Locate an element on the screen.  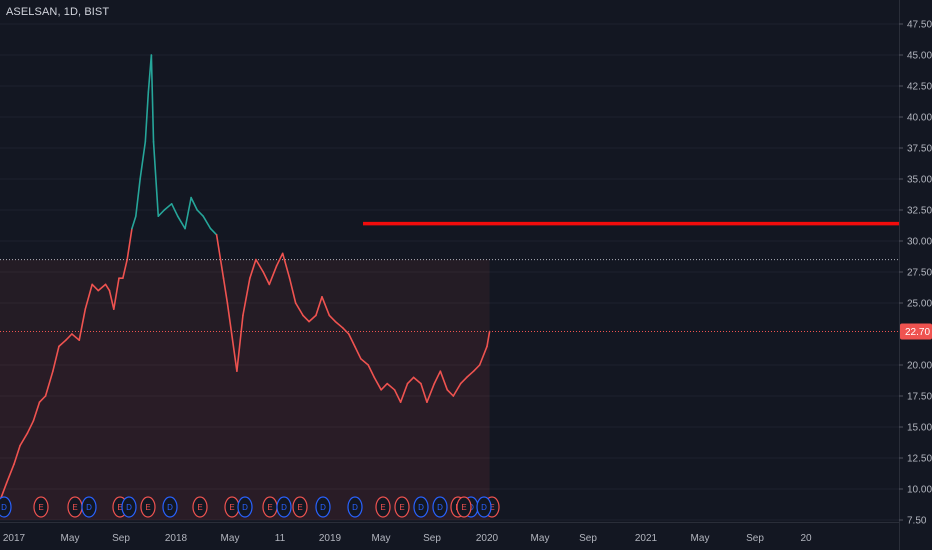
y-tick-label: 17.50 is located at coordinates (919, 397).